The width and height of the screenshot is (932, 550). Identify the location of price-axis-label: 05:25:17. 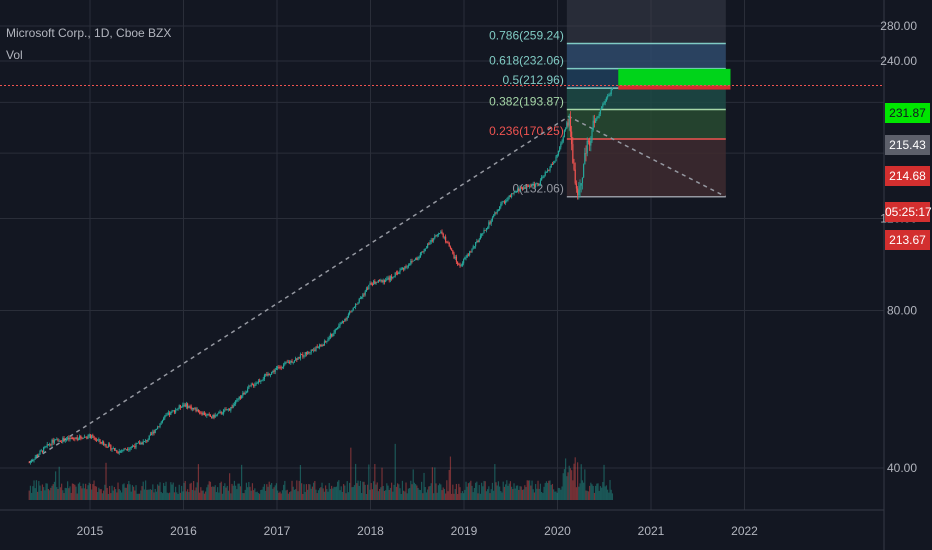
(908, 212).